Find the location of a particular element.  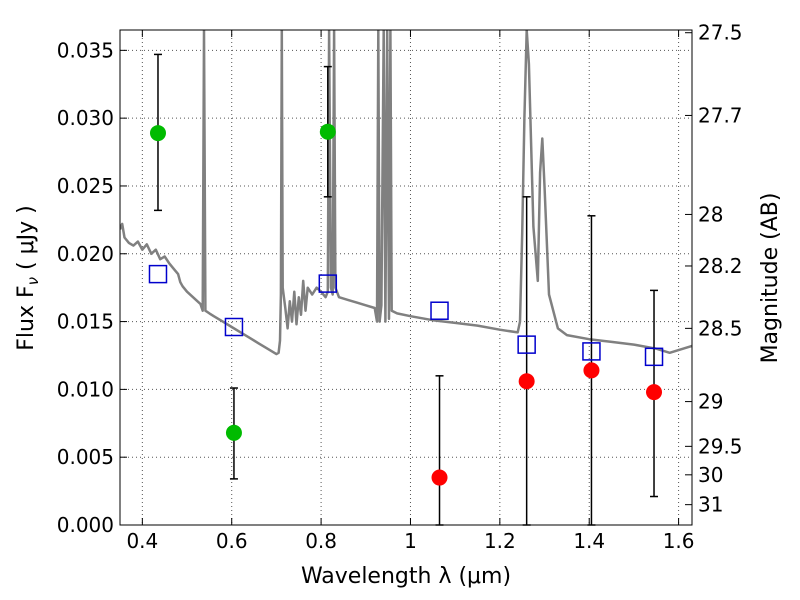

x-axis-label: Wavelength λ (μm) is located at coordinates (406, 576).